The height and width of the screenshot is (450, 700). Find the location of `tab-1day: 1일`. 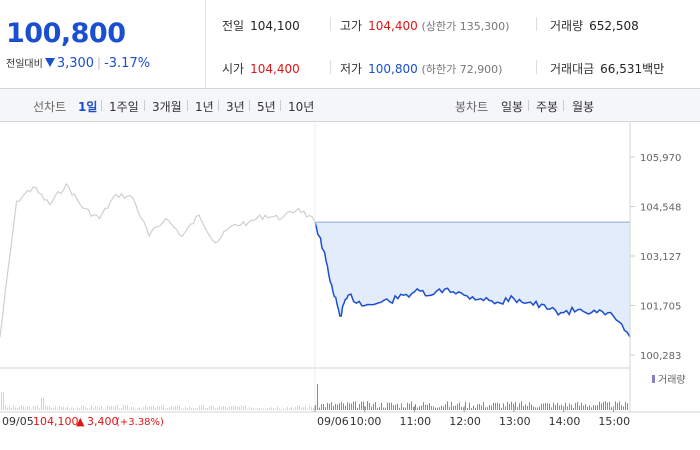

tab-1day: 1일 is located at coordinates (88, 107).